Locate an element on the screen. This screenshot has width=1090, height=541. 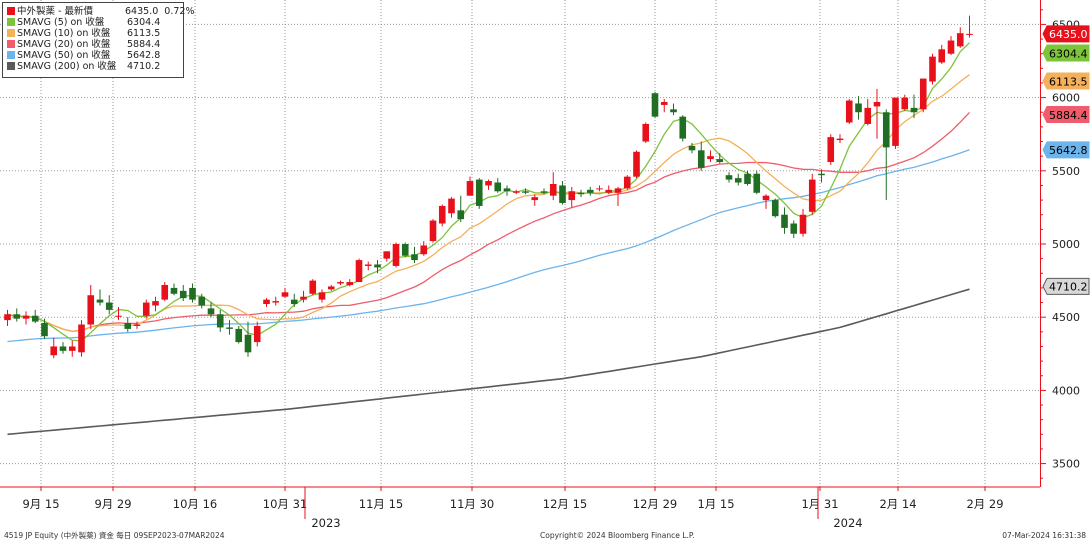
value-tag-label: 6113.5 is located at coordinates (1068, 81).